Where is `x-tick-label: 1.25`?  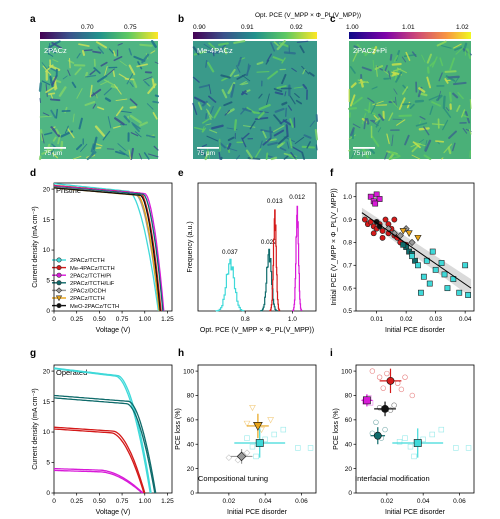
x-tick-label: 1.25 is located at coordinates (167, 501).